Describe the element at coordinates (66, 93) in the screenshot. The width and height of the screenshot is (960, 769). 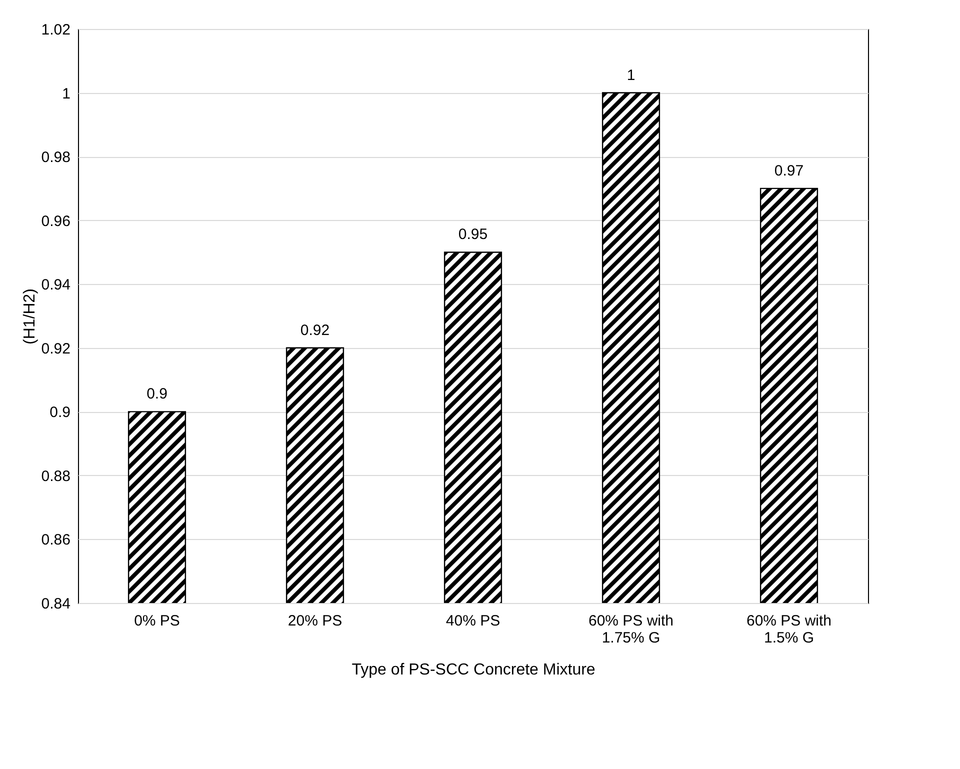
I see `y-tick-label: 1` at that location.